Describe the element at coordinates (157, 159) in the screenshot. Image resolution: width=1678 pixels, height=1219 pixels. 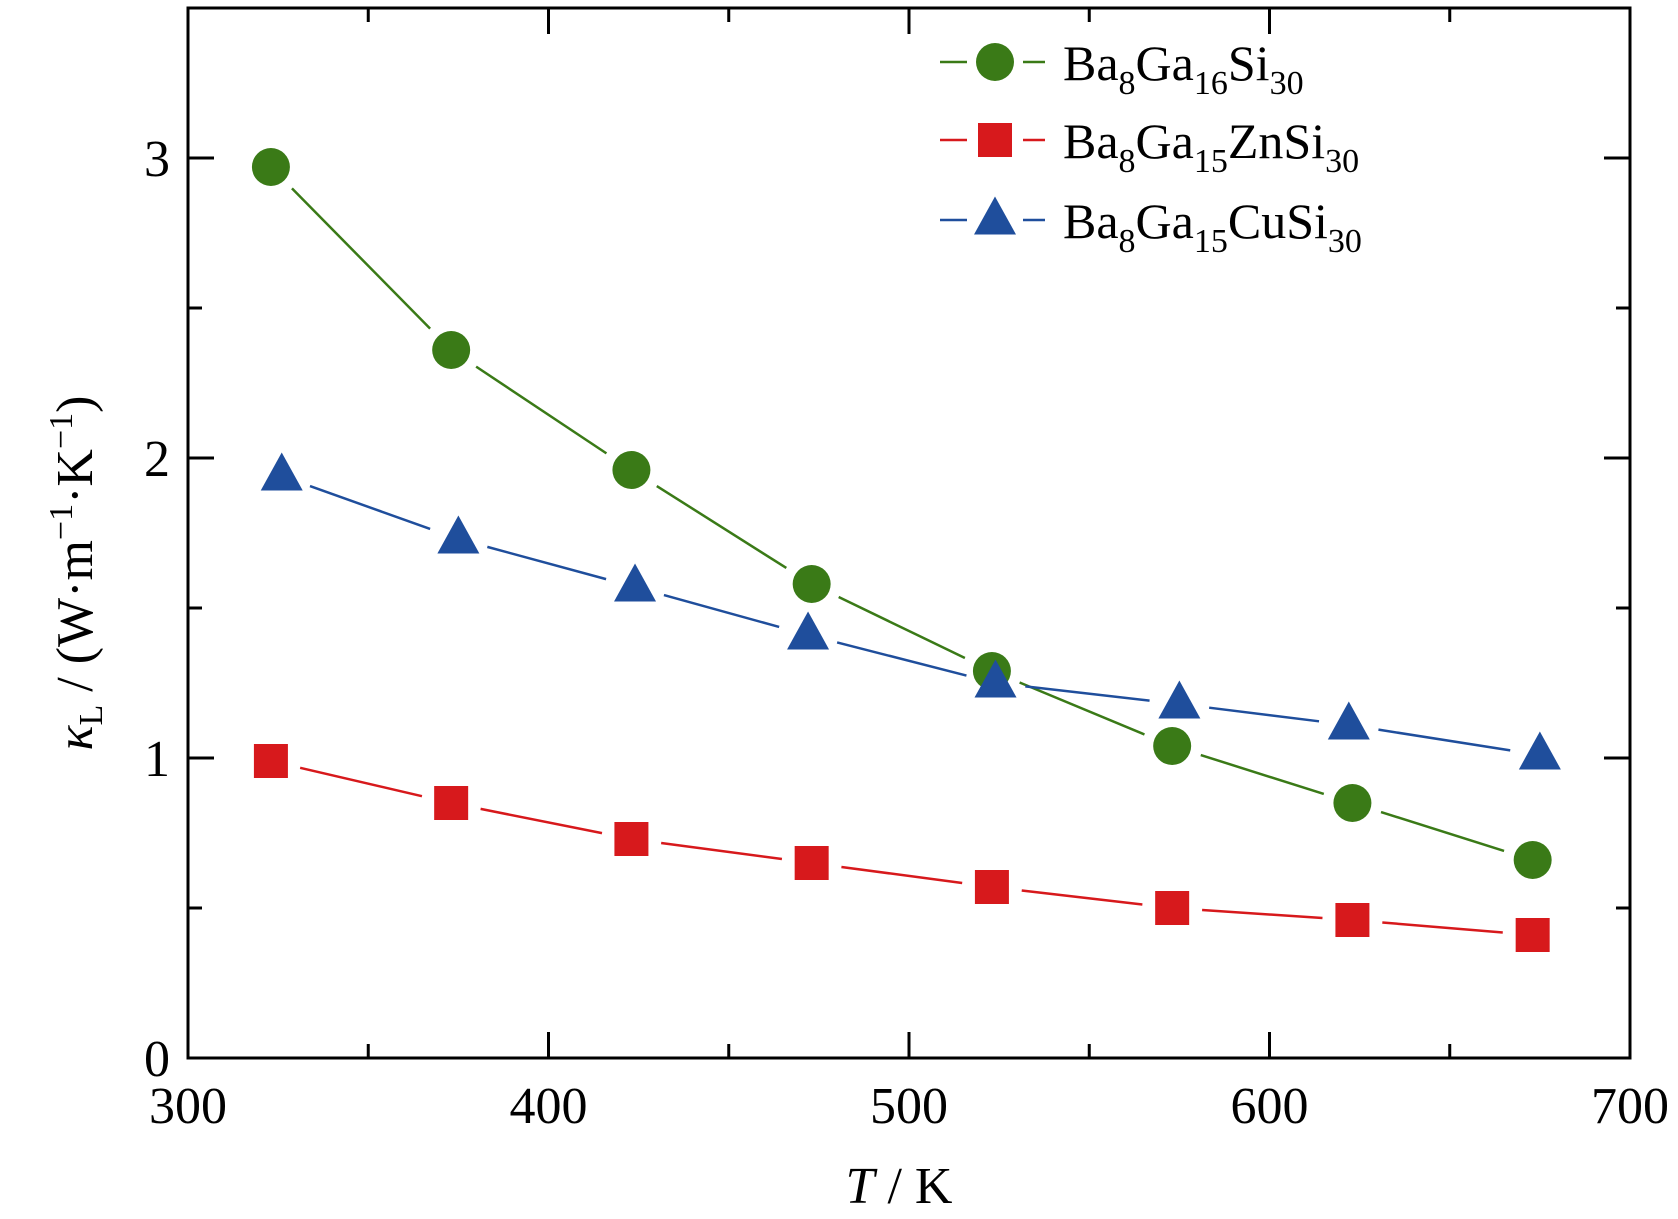
I see `y-tick-label: 3` at that location.